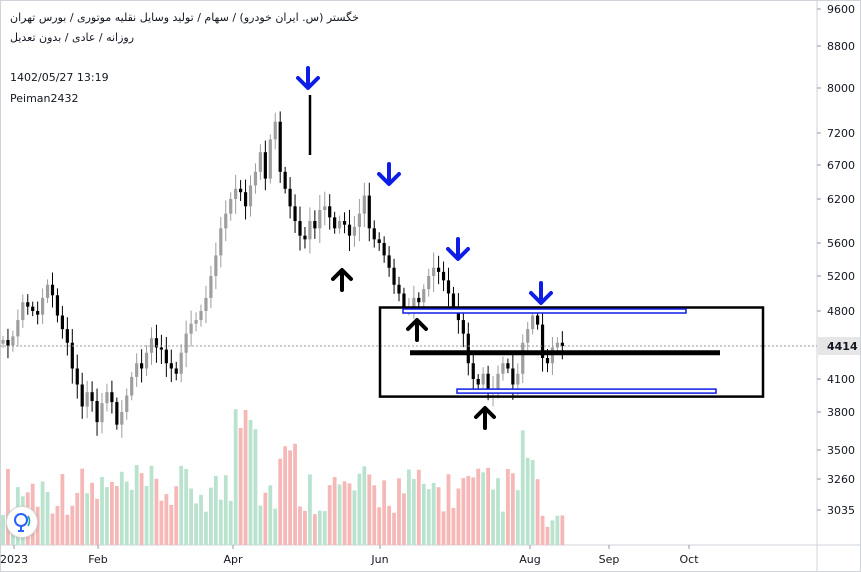  I want to click on header-author: Peiman2432, so click(44, 98).